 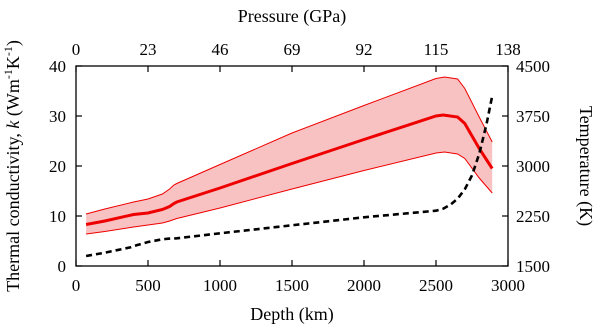 What do you see at coordinates (62, 266) in the screenshot?
I see `y-tick-label: 0` at bounding box center [62, 266].